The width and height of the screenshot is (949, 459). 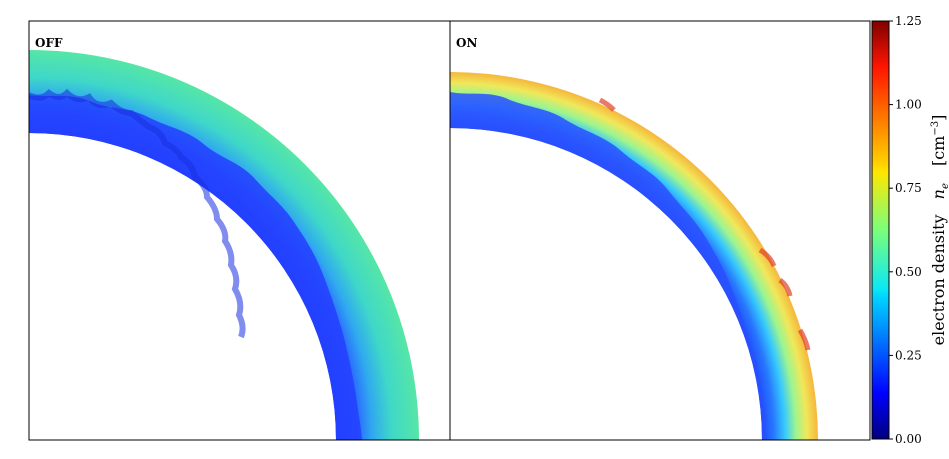 I want to click on panel-off-label: OFF, so click(x=49, y=43).